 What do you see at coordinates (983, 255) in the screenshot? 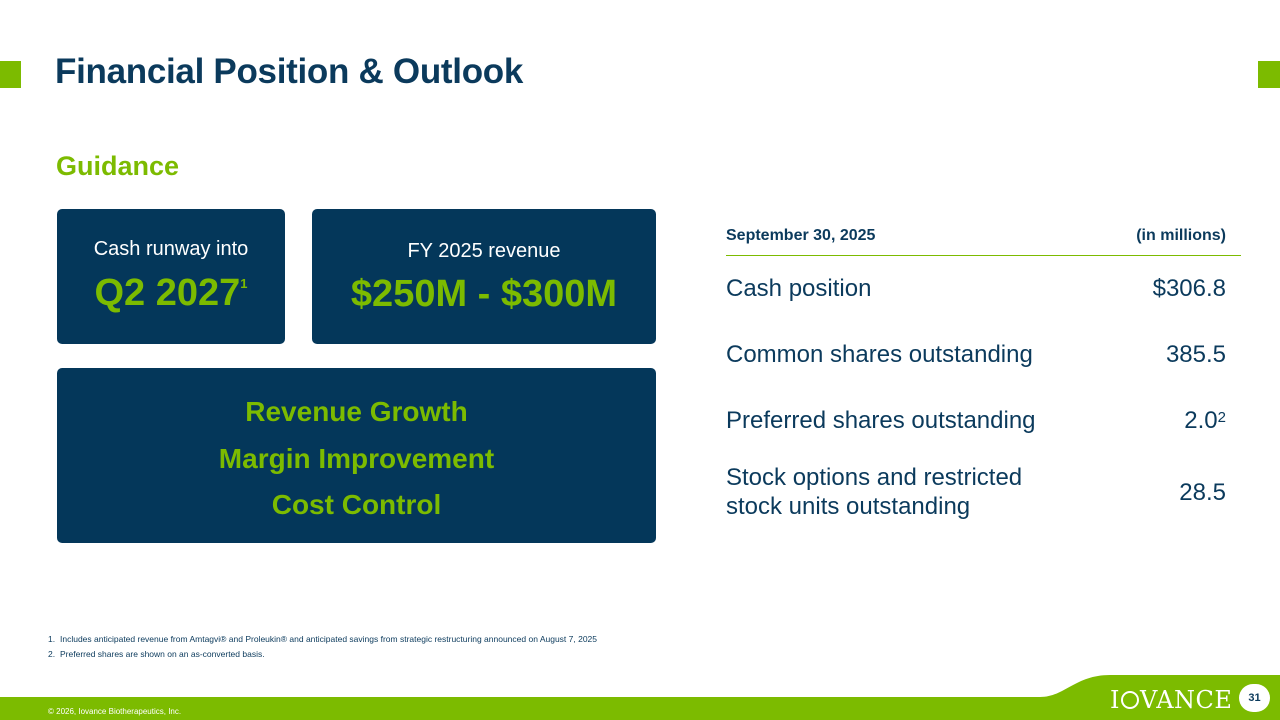
I see `table-header-rule` at bounding box center [983, 255].